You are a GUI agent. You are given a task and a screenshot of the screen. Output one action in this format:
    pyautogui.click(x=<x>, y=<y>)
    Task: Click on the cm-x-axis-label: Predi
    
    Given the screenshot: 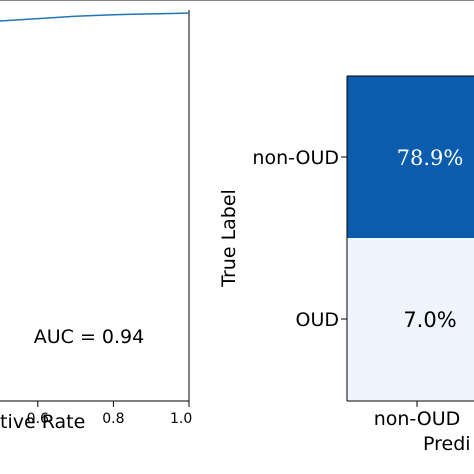 What is the action you would take?
    pyautogui.click(x=447, y=444)
    